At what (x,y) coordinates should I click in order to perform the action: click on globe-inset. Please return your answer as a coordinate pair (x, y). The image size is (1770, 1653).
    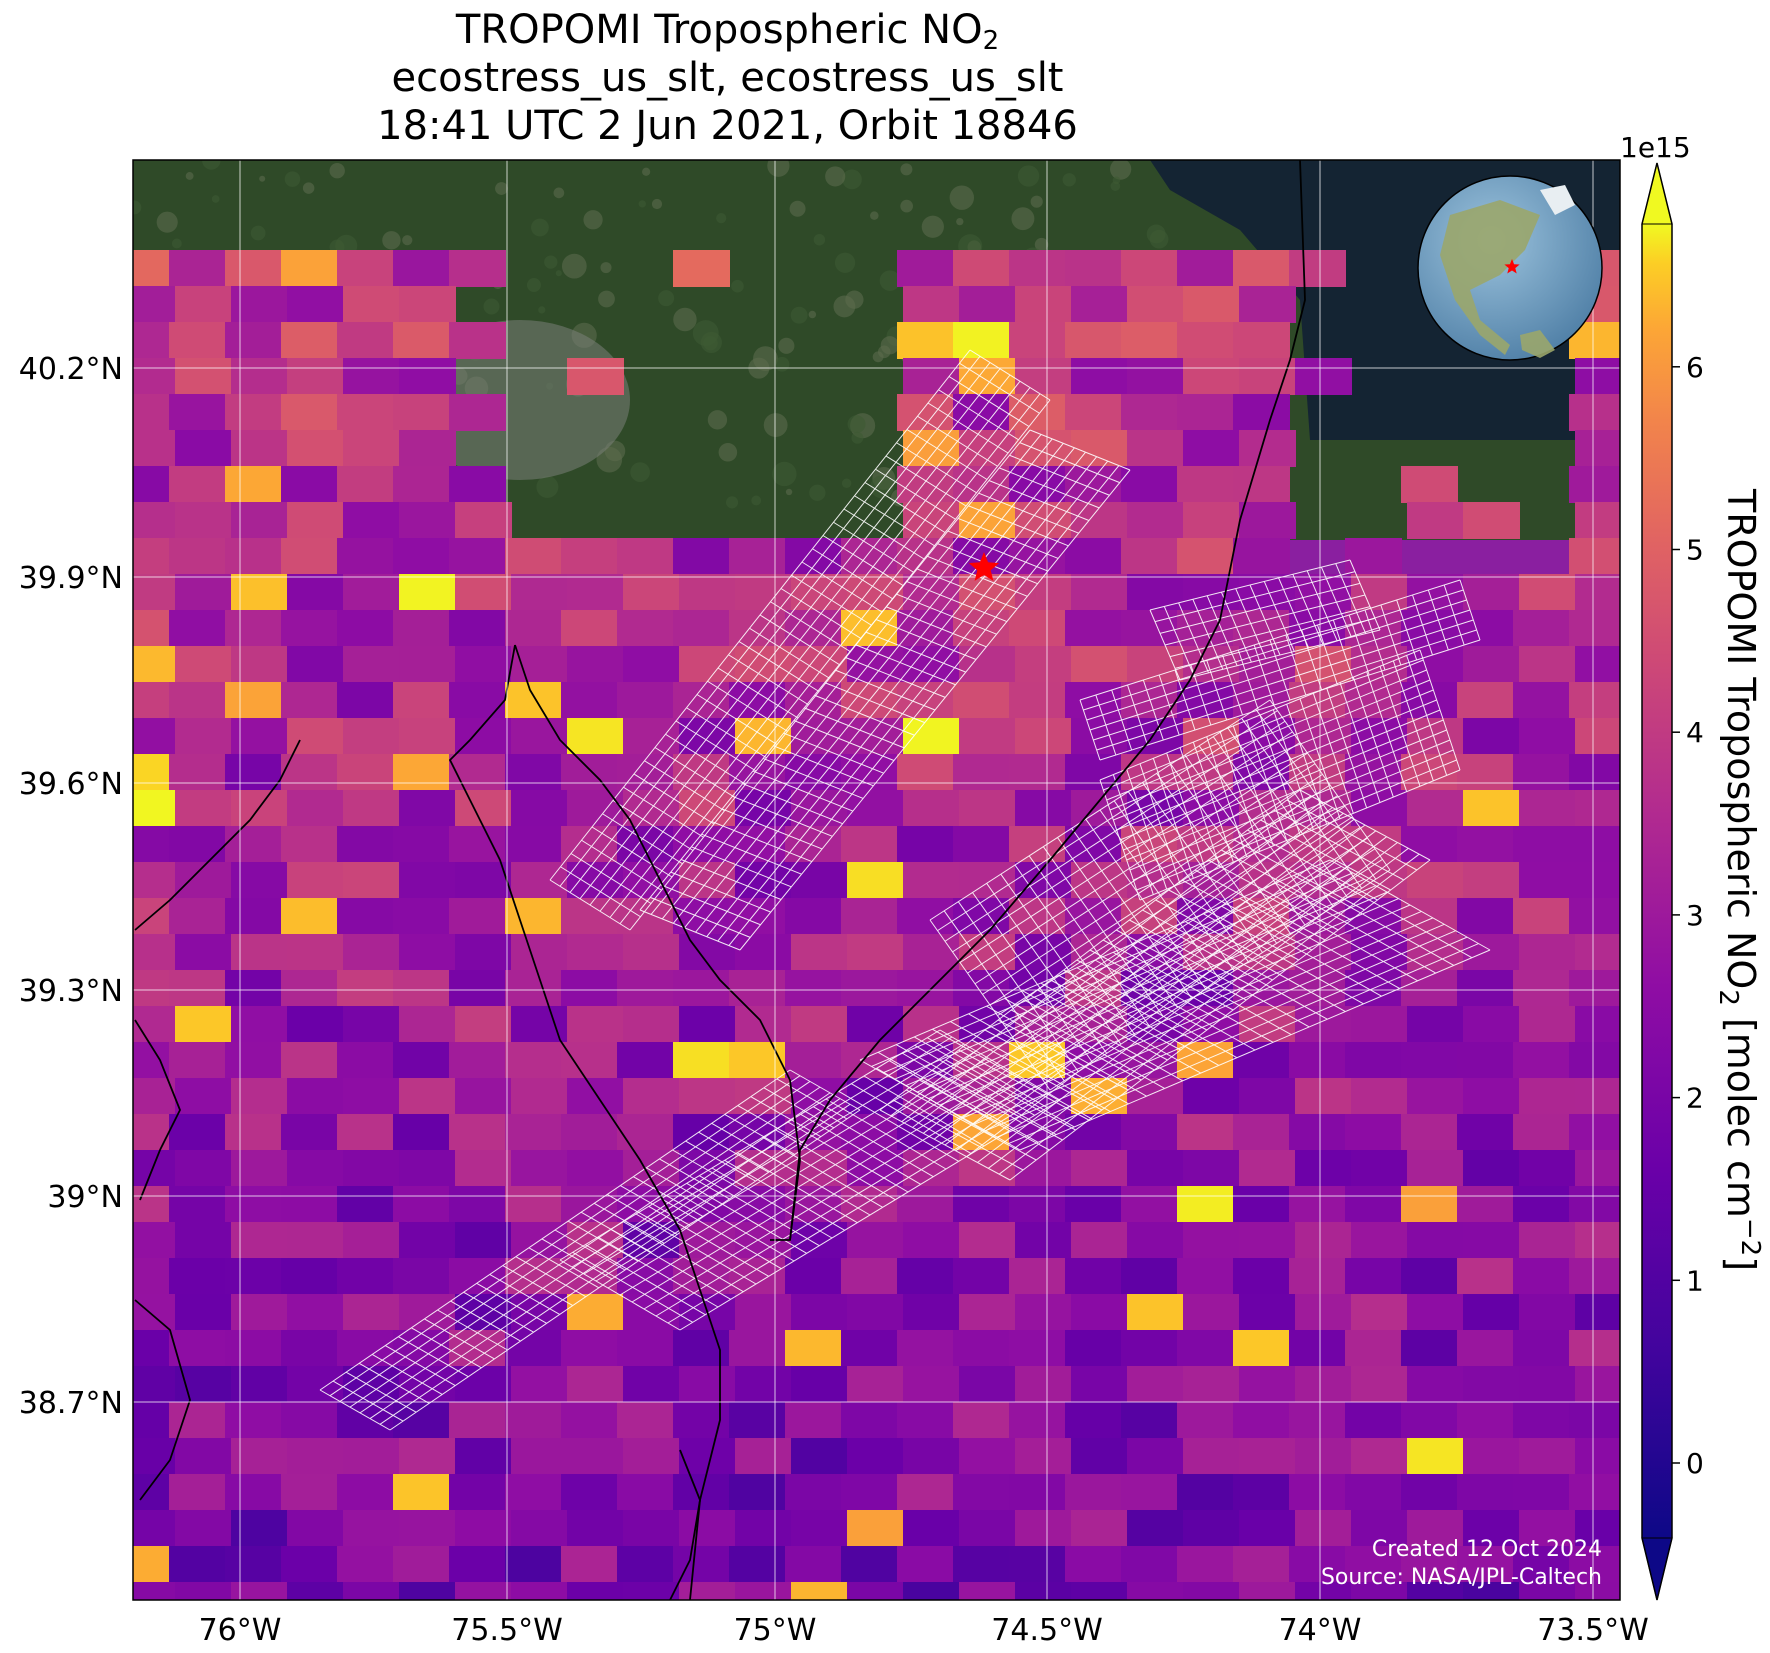
    Looking at the image, I should click on (1510, 268).